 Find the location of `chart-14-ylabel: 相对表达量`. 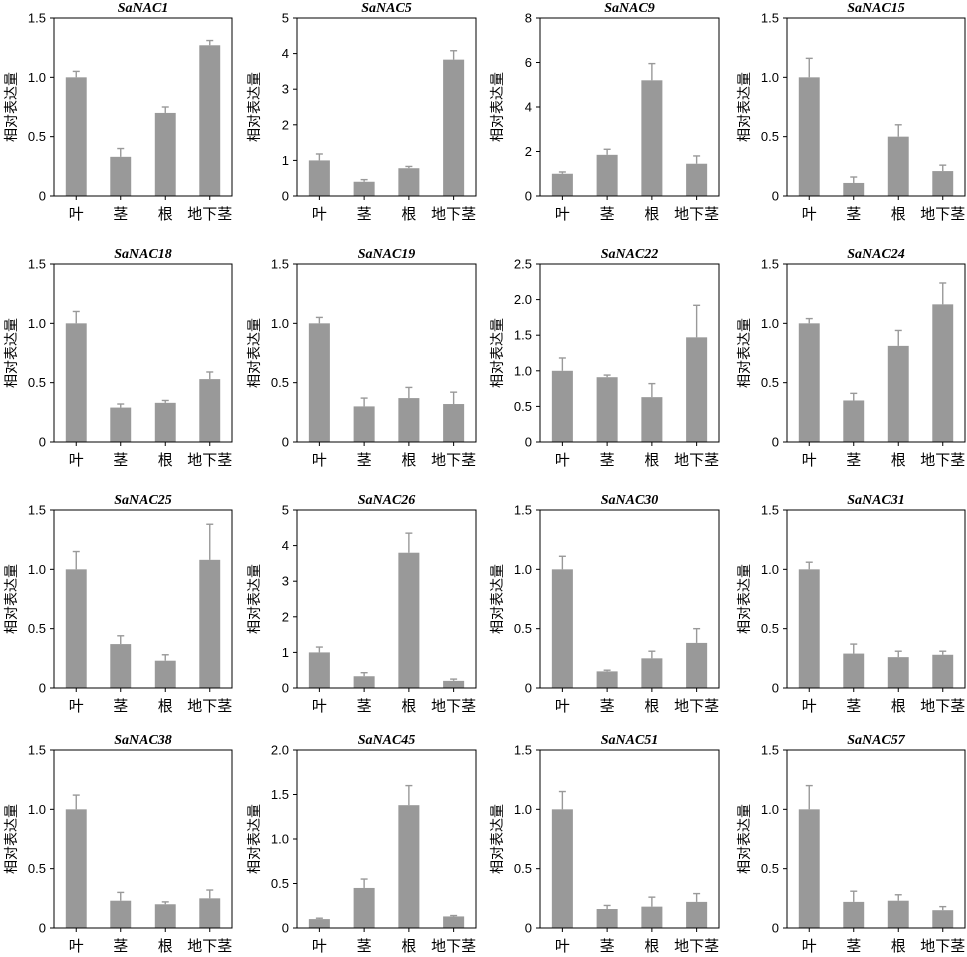

chart-14-ylabel: 相对表达量 is located at coordinates (255, 839).